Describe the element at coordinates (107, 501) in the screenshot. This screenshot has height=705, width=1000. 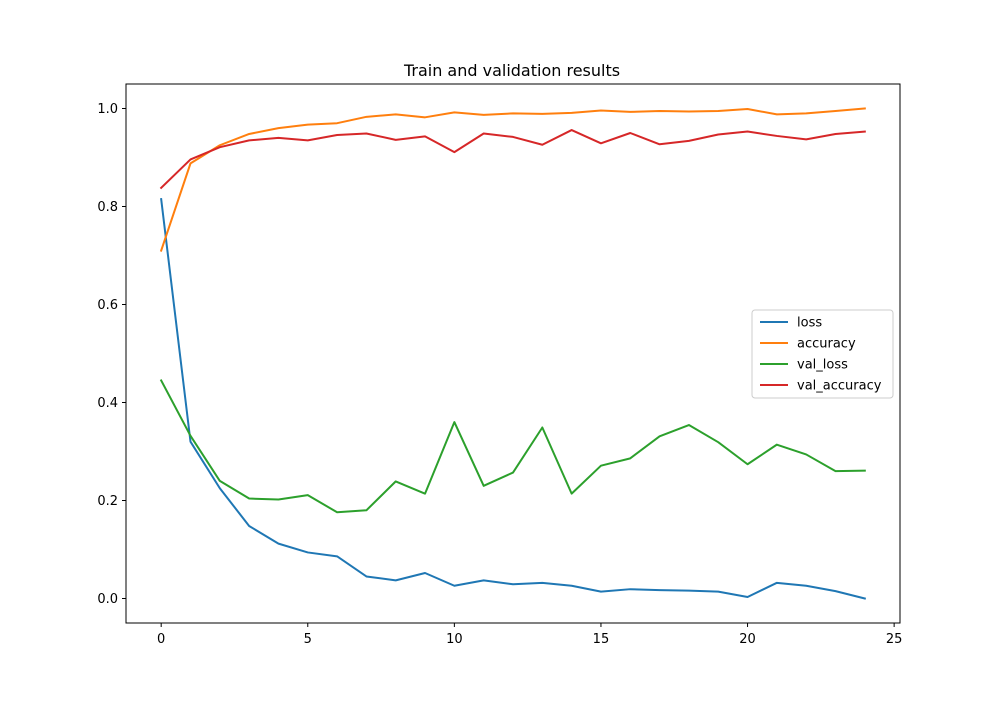
I see `y-tick-label: 0.2` at that location.